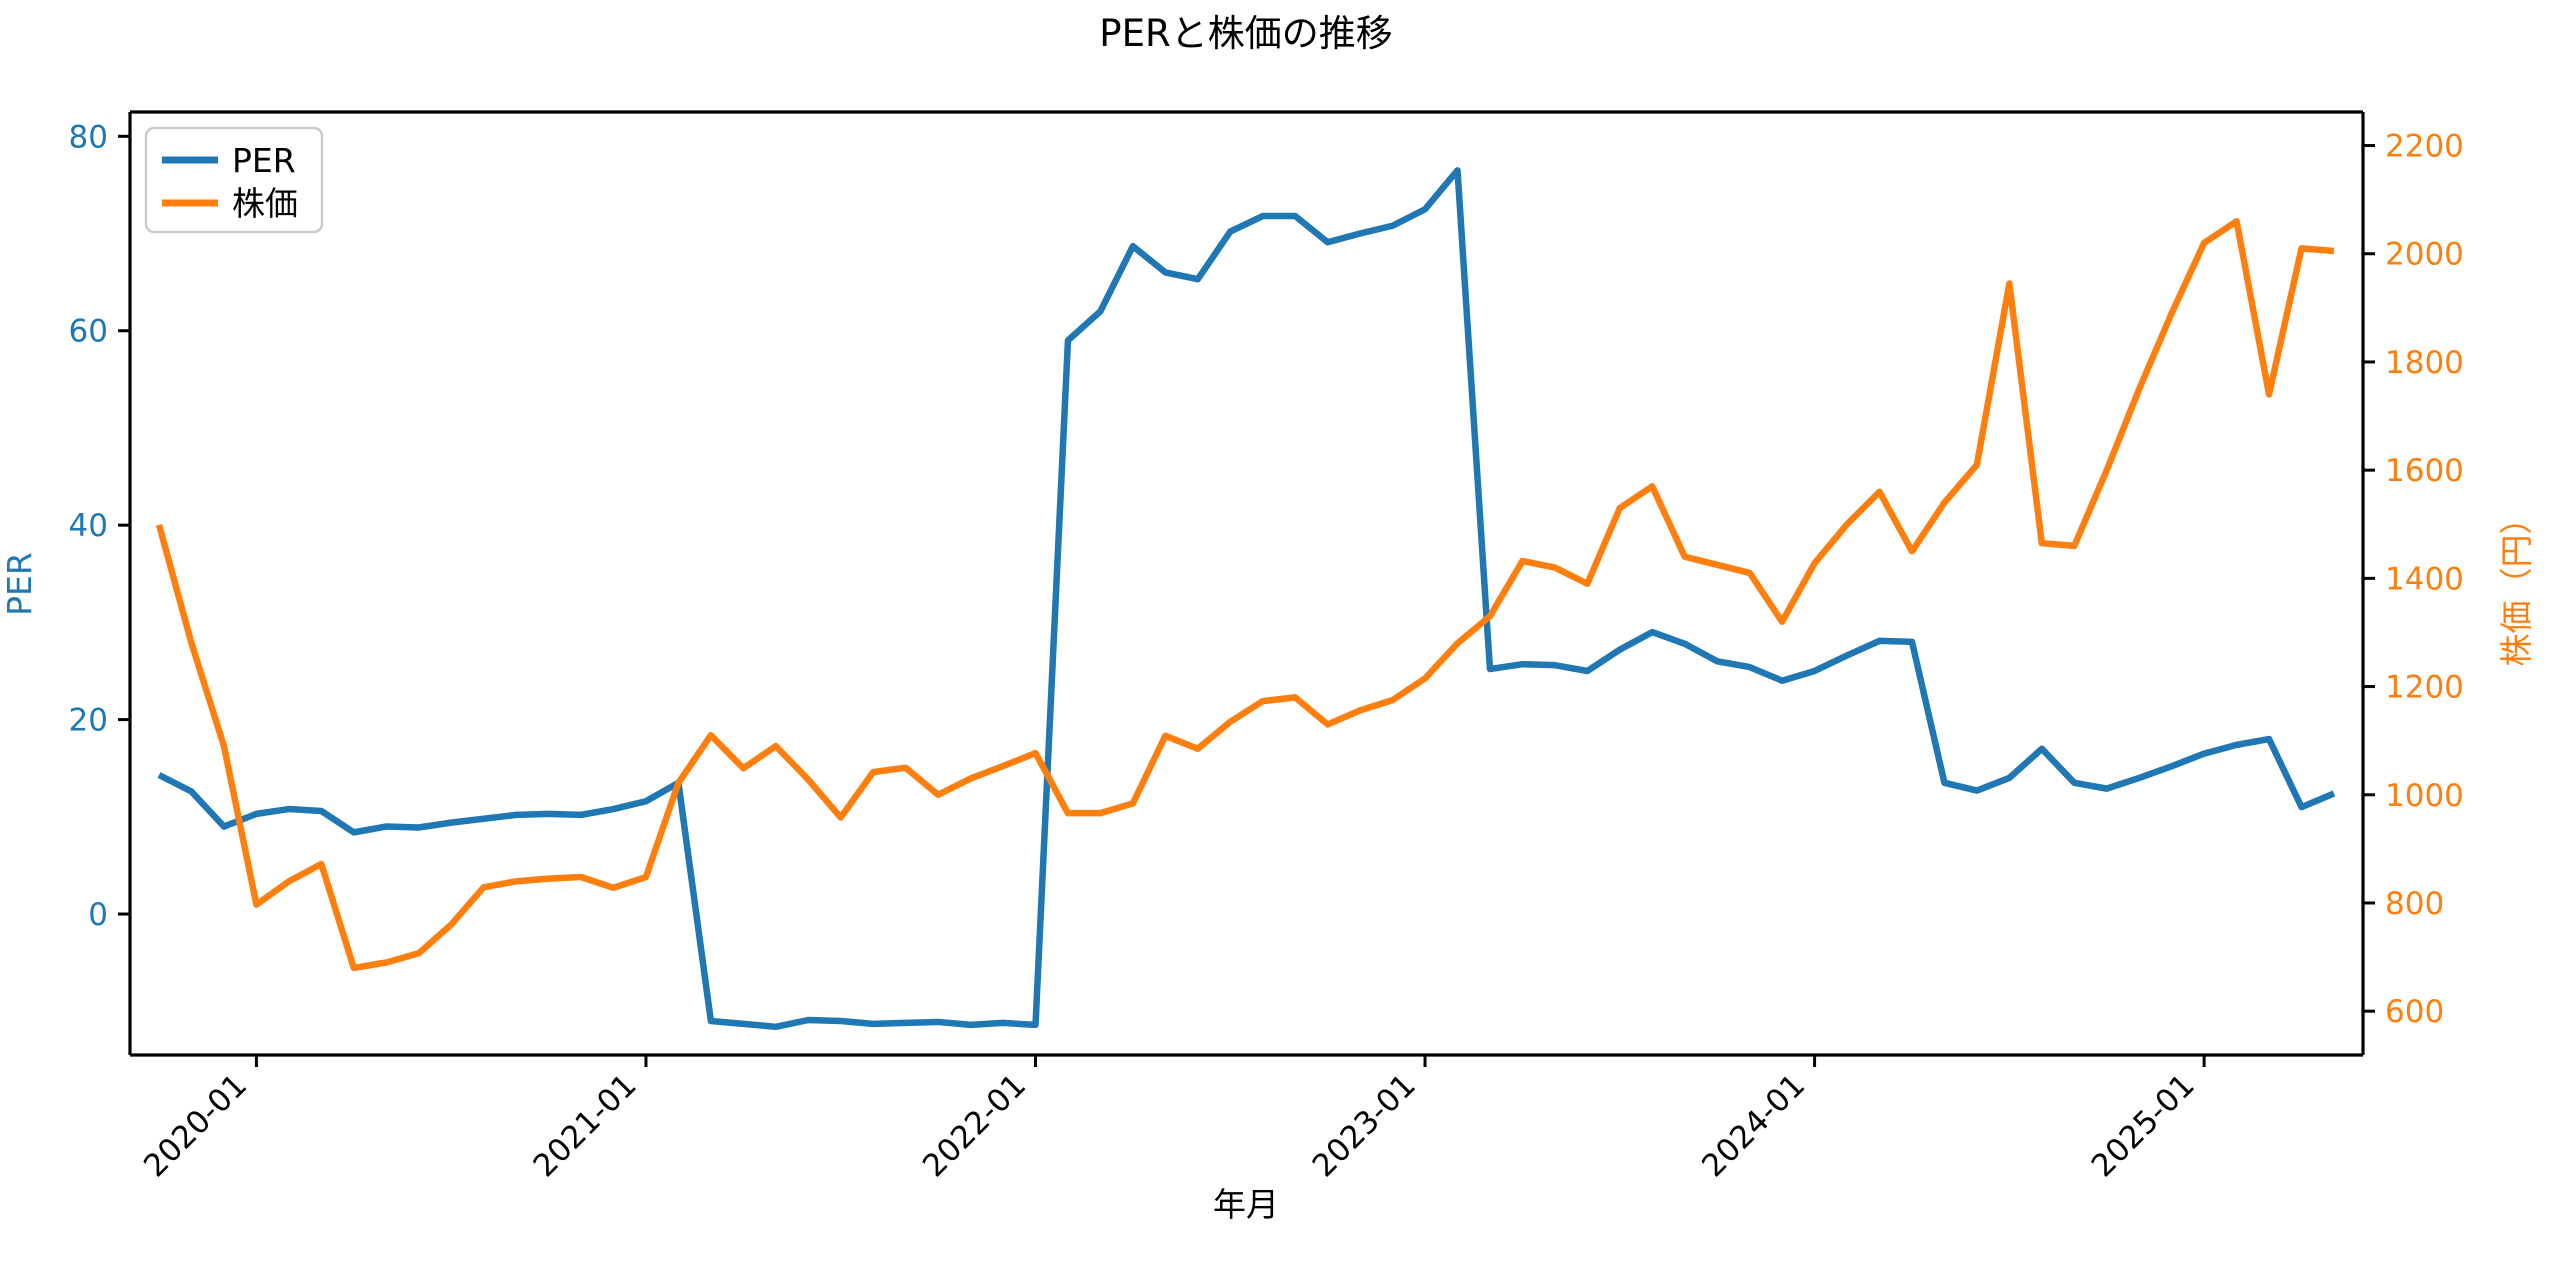  I want to click on y-right-tick-label: 2000, so click(2424, 255).